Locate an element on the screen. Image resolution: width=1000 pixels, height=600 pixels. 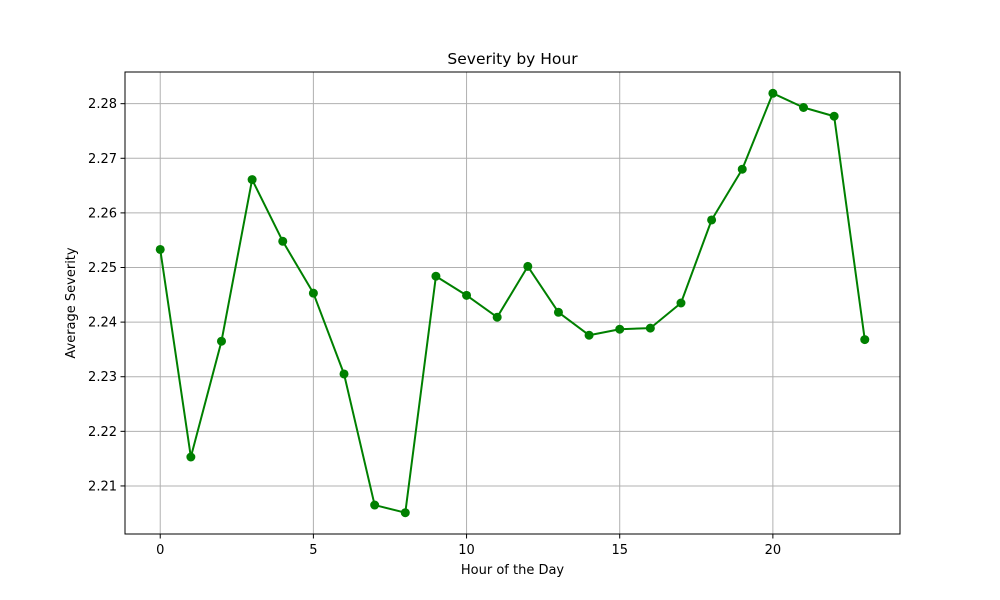
y-tick-label: 2.27 is located at coordinates (102, 159).